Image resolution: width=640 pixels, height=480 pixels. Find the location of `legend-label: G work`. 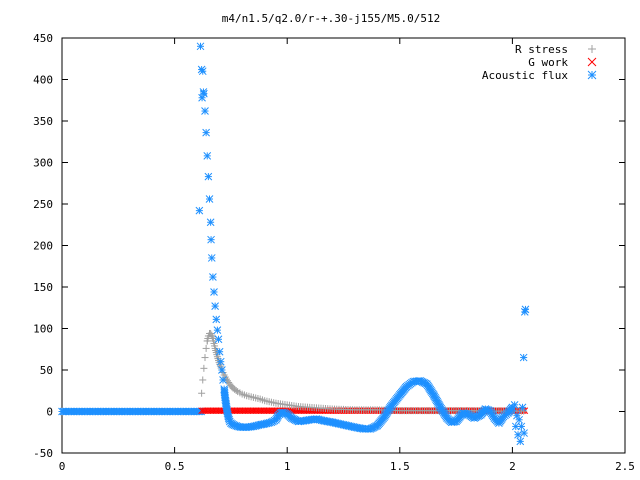

legend-label: G work is located at coordinates (548, 62).